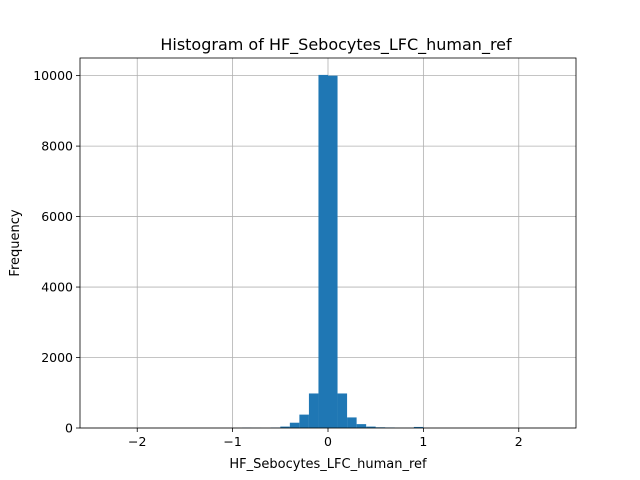 Image resolution: width=640 pixels, height=480 pixels. What do you see at coordinates (137, 441) in the screenshot?
I see `x-tick-label: −2` at bounding box center [137, 441].